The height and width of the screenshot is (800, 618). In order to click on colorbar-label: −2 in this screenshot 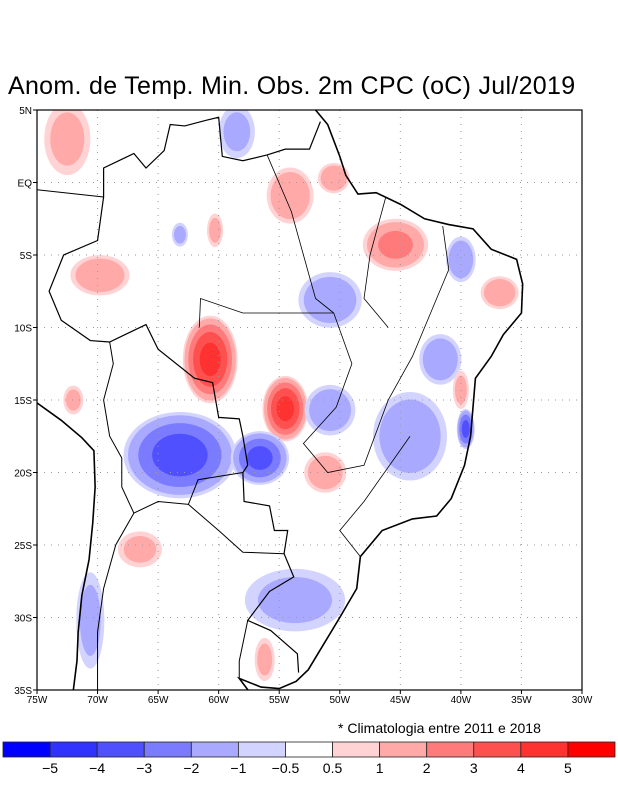, I will do `click(191, 768)`.